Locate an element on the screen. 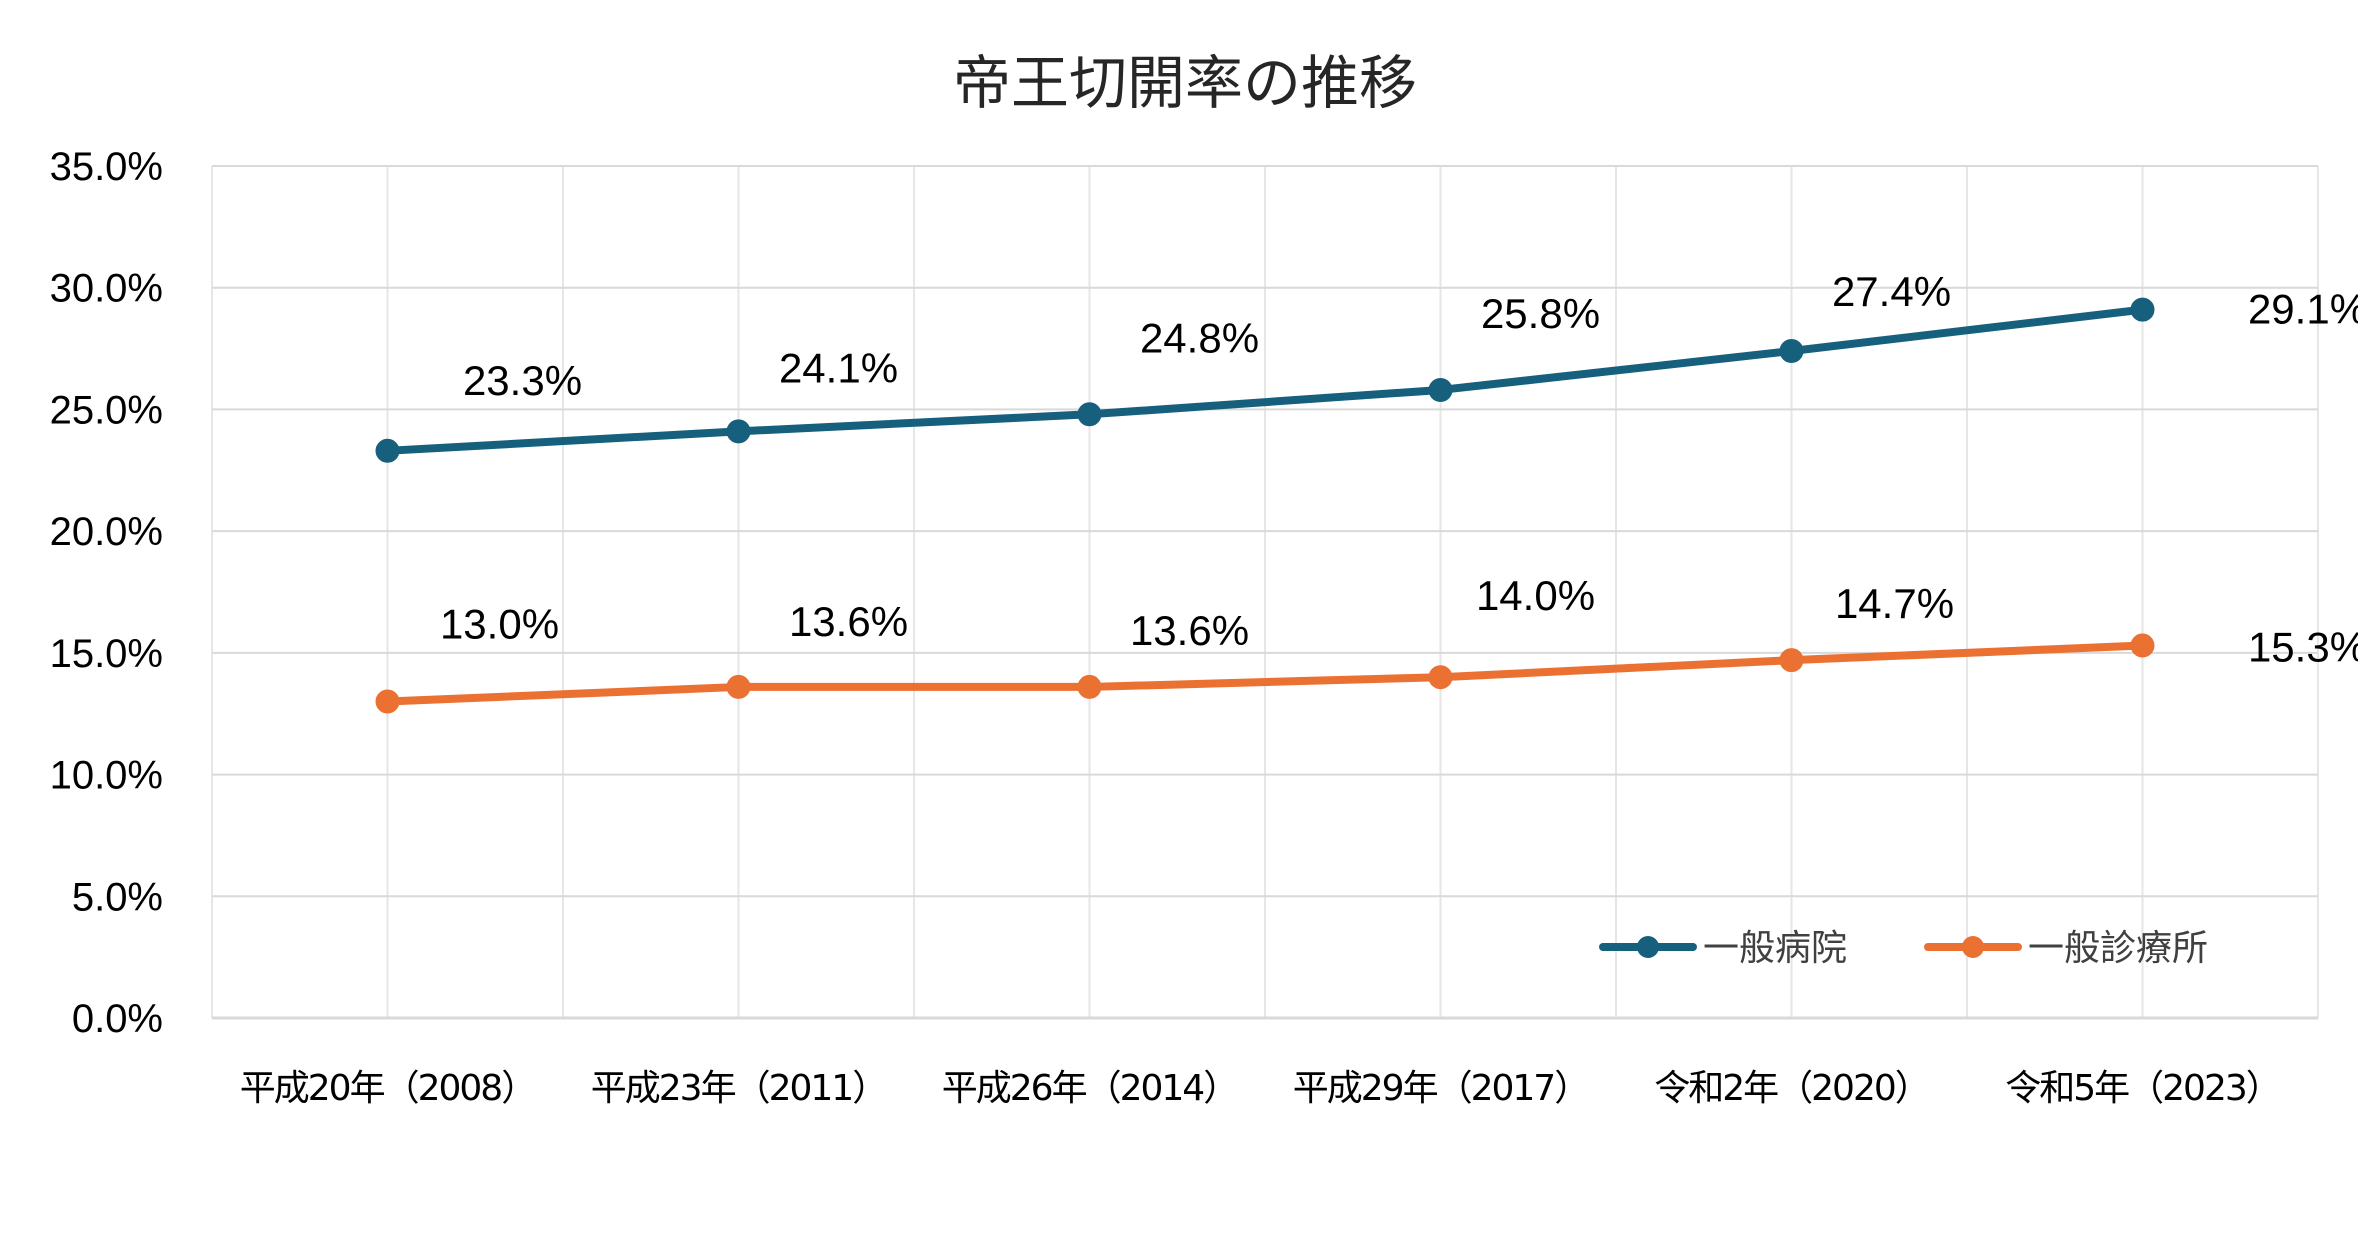 The image size is (2358, 1249). data-label: 14.7% is located at coordinates (1894, 603).